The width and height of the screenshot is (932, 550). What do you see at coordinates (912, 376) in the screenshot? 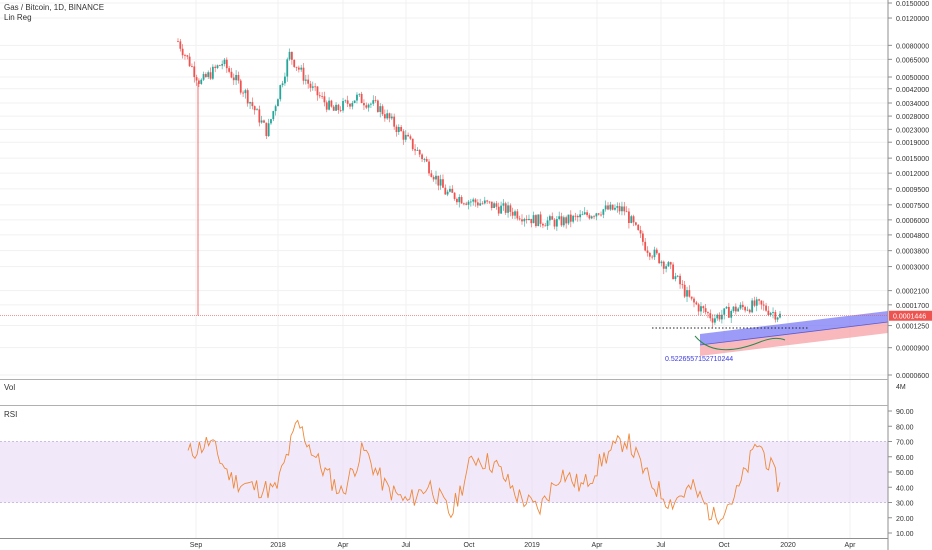
I see `price-tick-label: 0.0000600` at bounding box center [912, 376].